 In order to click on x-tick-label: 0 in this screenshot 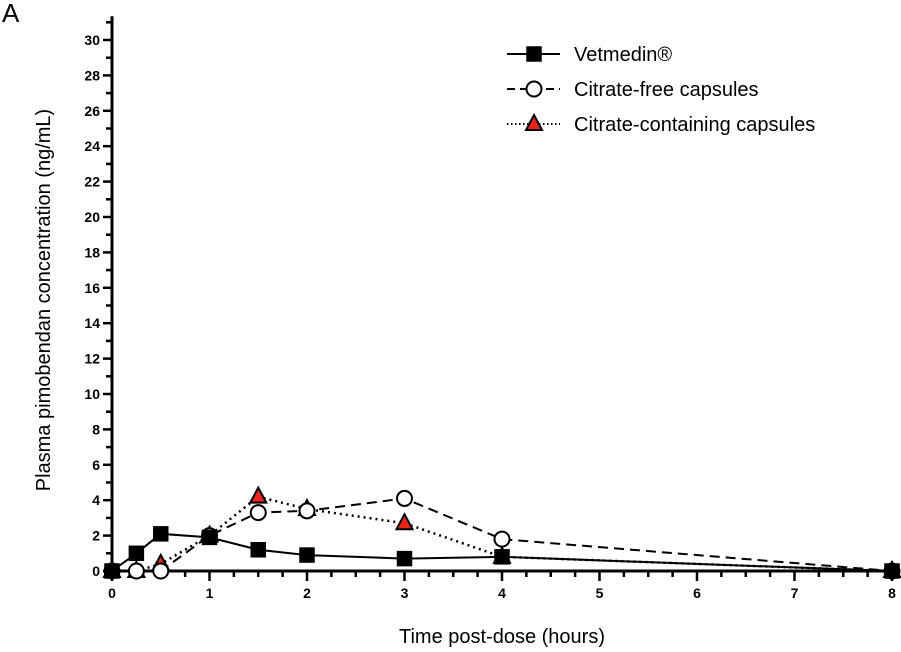, I will do `click(112, 593)`.